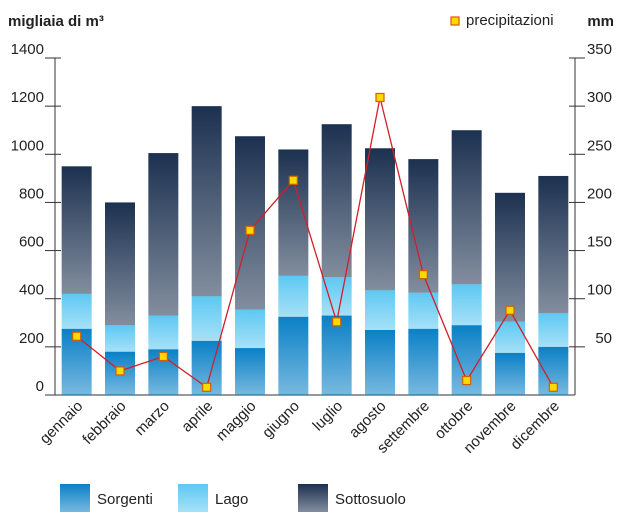 Image resolution: width=622 pixels, height=514 pixels. What do you see at coordinates (27, 97) in the screenshot?
I see `y-tick-label: 1200` at bounding box center [27, 97].